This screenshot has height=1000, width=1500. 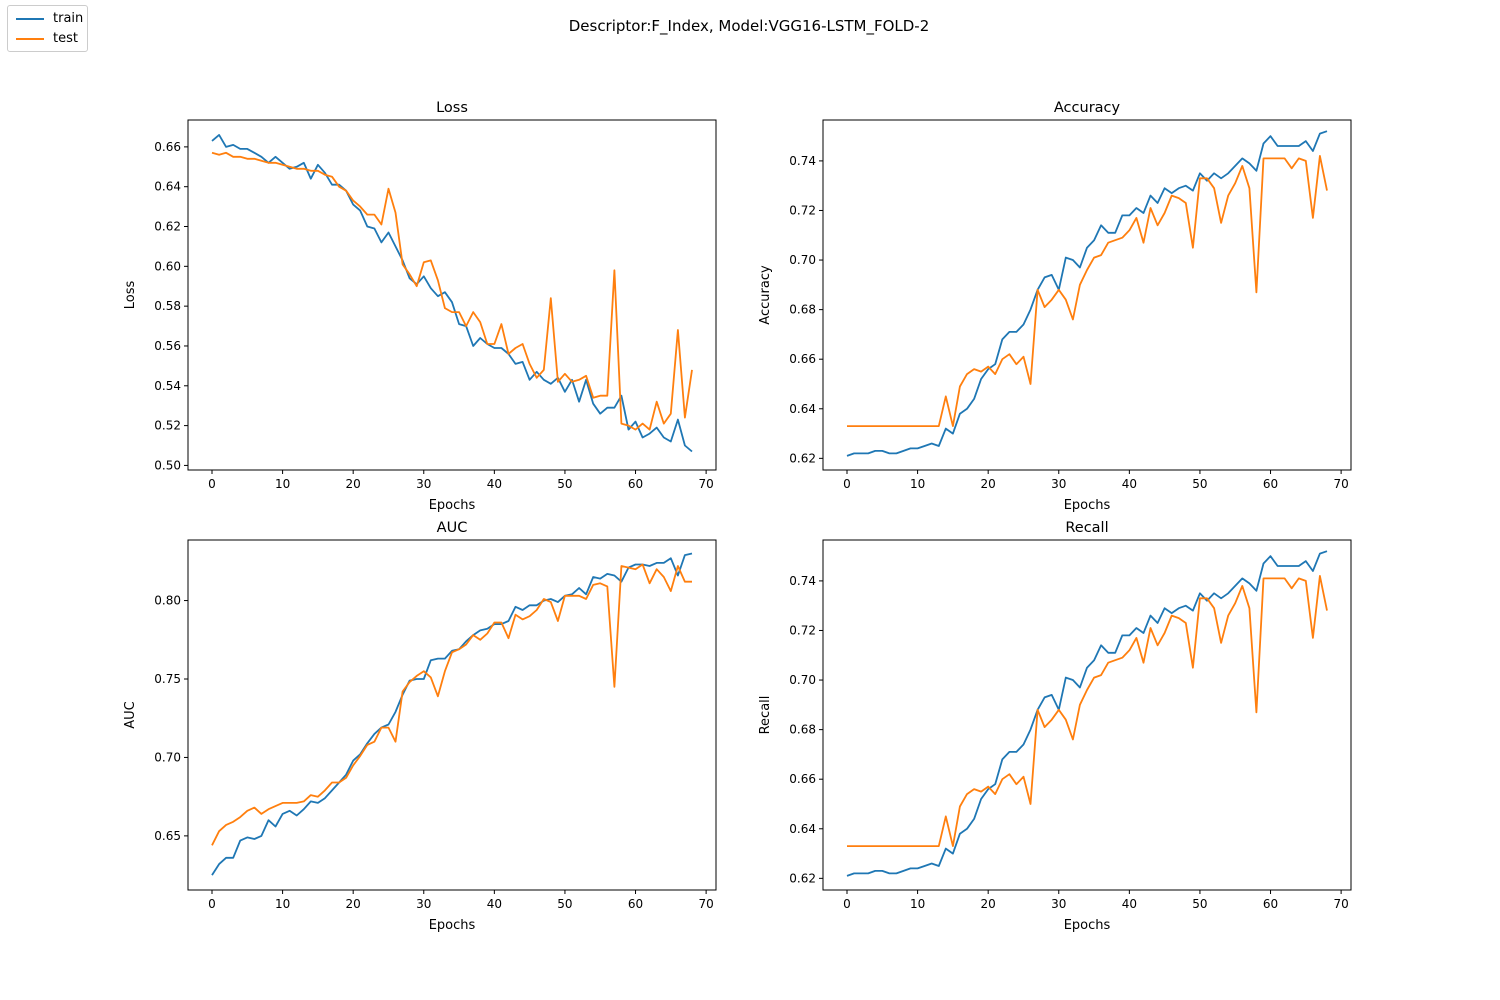 I want to click on x-axis-label-loss: Epochs, so click(x=452, y=505).